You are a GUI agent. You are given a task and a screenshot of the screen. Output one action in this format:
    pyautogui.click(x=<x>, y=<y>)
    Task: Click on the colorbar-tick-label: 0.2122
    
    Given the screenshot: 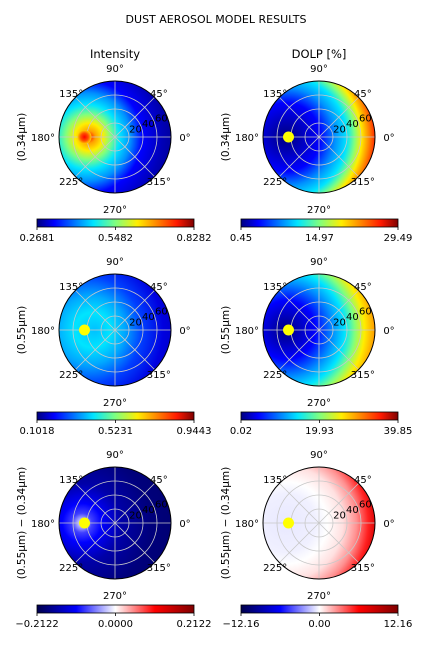 What is the action you would take?
    pyautogui.click(x=194, y=624)
    